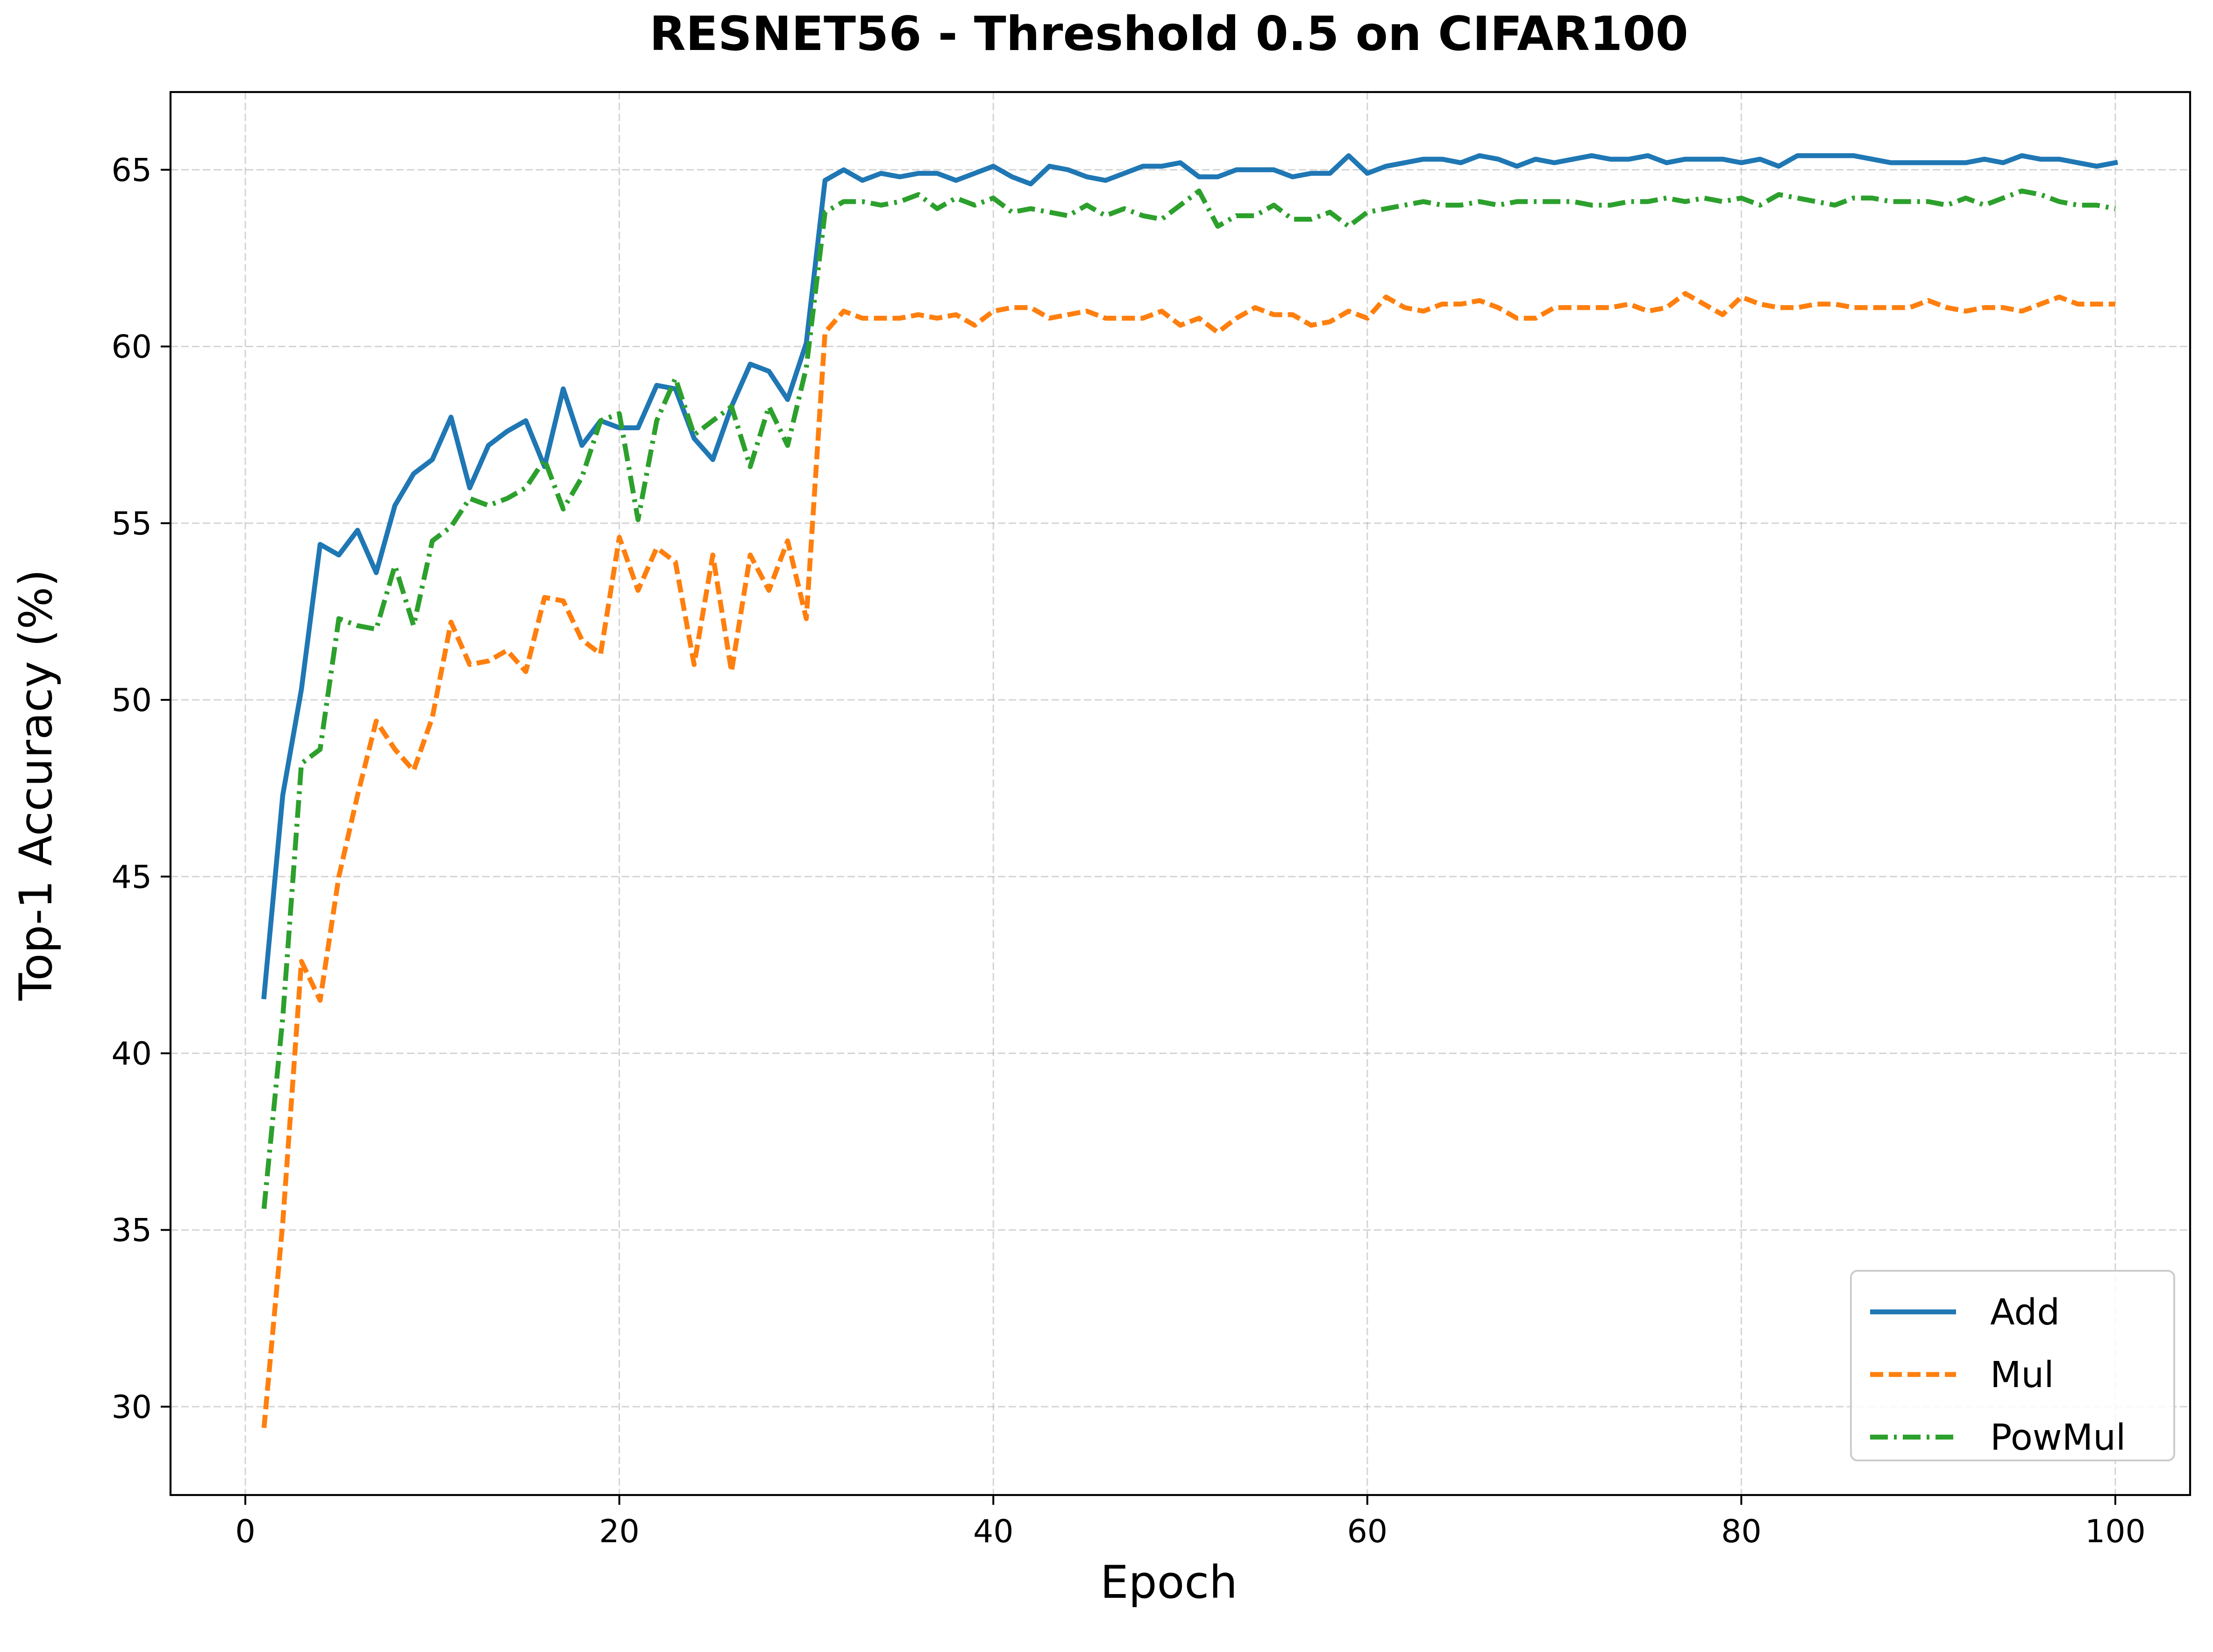  I want to click on x-tick-label: 0, so click(245, 1531).